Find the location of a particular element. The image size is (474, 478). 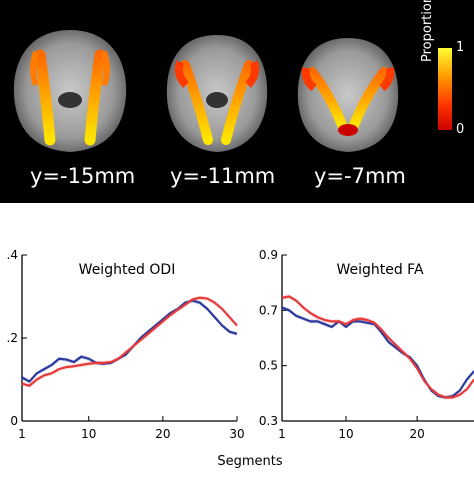

slice-label-2: y=-11mm is located at coordinates (223, 176).